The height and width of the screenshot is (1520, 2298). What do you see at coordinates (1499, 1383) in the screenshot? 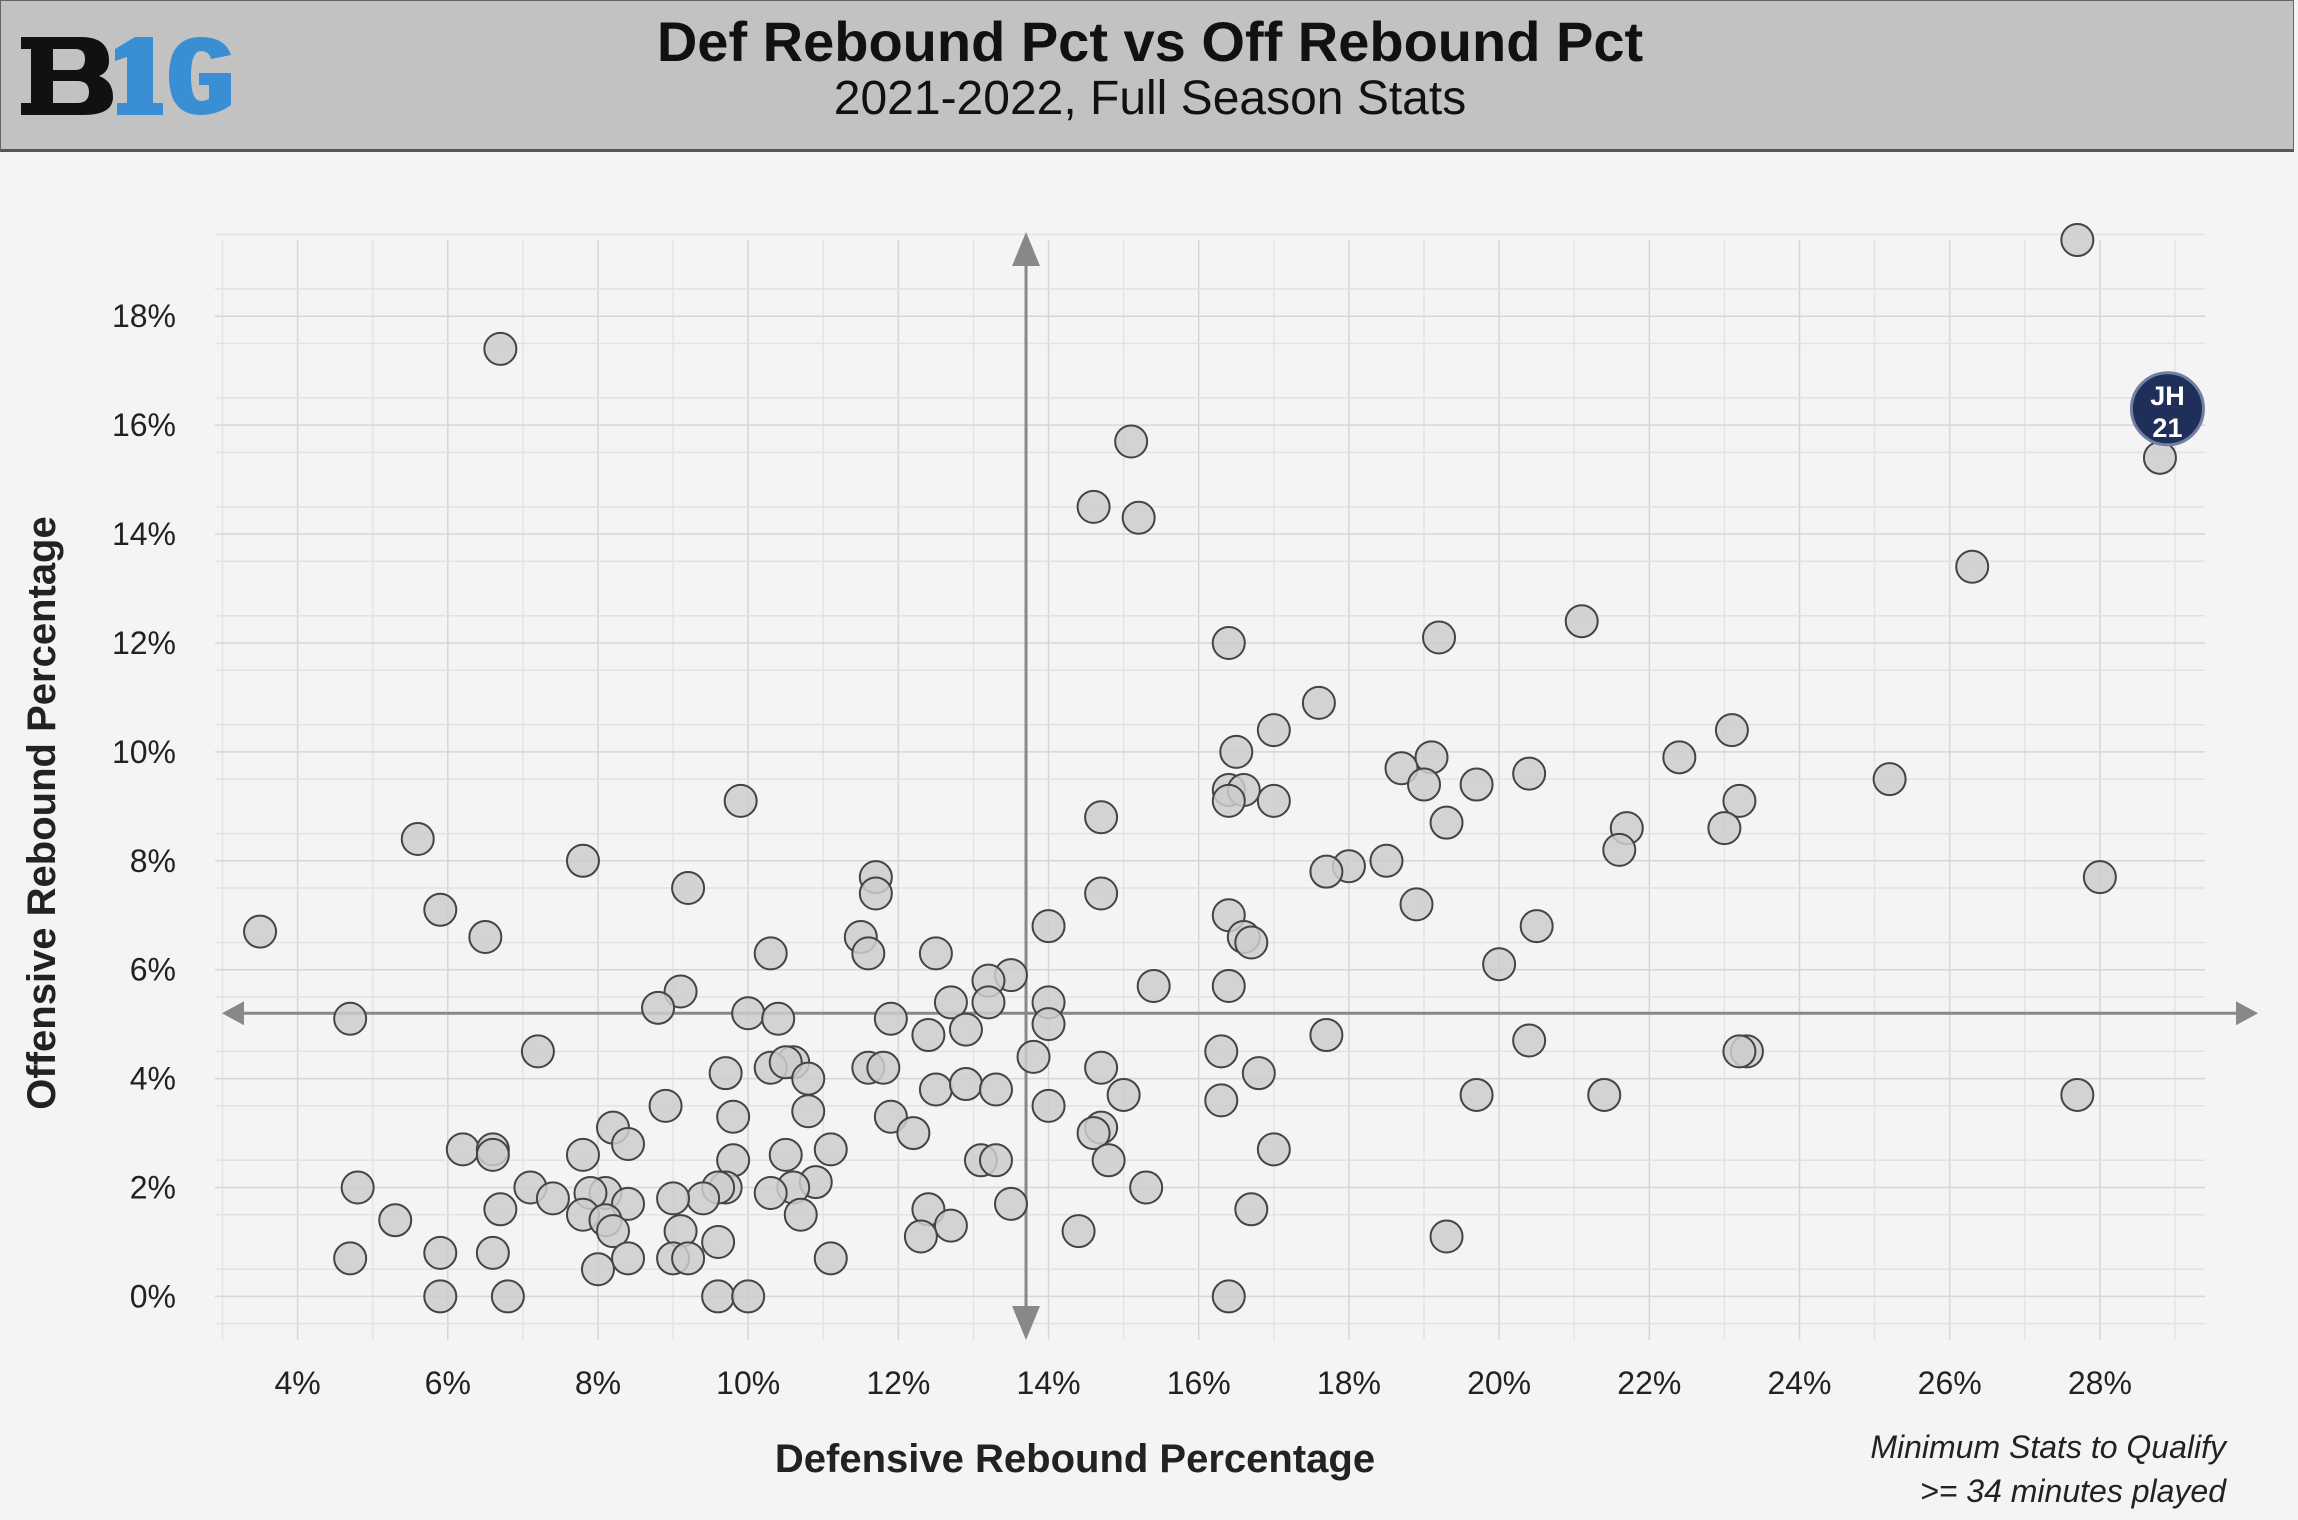
I see `x-tick-label: 20%` at bounding box center [1499, 1383].